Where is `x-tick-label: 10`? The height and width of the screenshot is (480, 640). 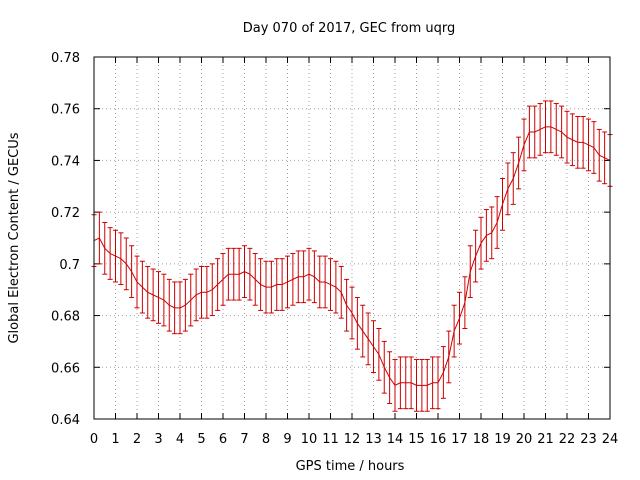
x-tick-label: 10 is located at coordinates (309, 439).